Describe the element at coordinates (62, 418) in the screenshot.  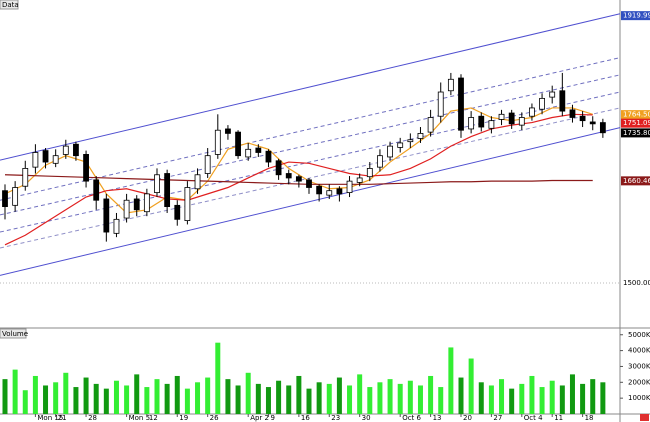
I see `x-tick-label: 21` at that location.